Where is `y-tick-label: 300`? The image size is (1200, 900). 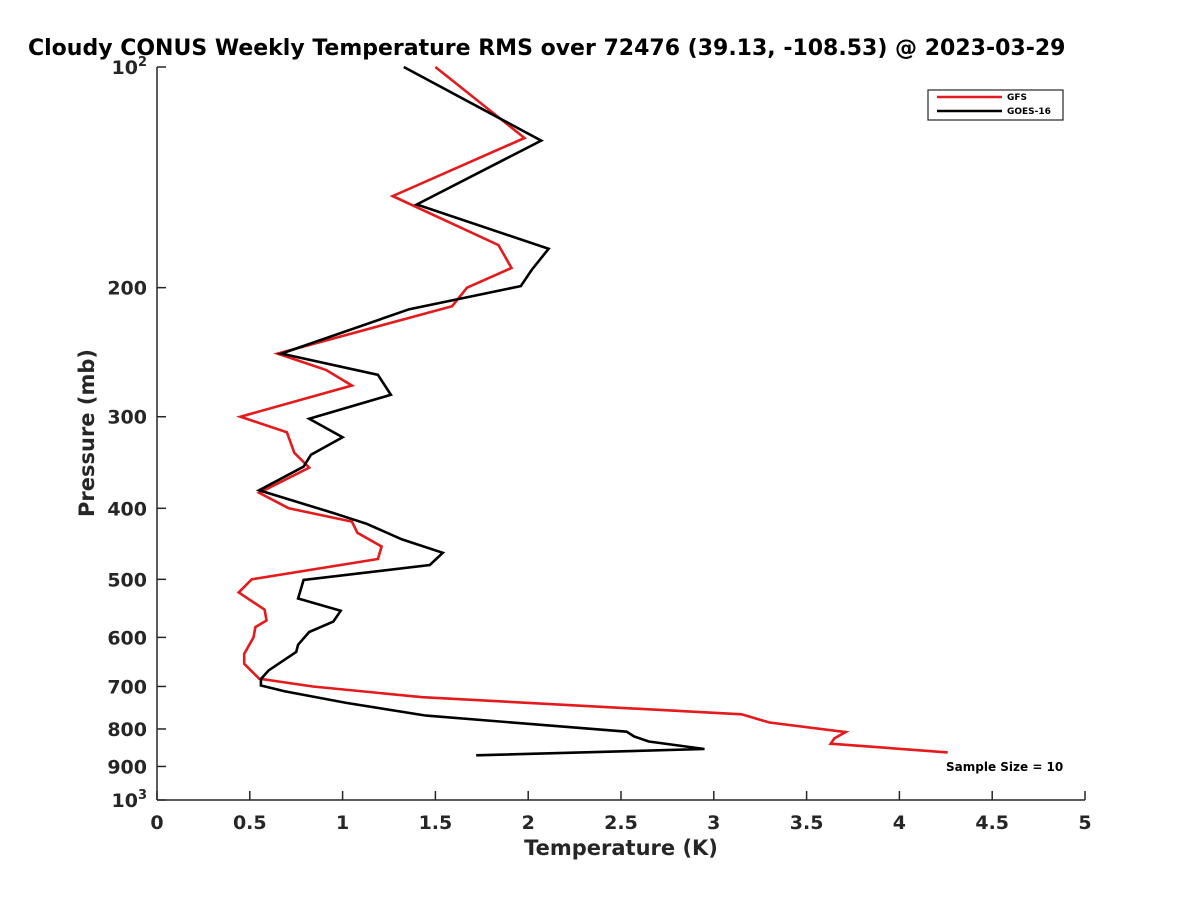
y-tick-label: 300 is located at coordinates (127, 418).